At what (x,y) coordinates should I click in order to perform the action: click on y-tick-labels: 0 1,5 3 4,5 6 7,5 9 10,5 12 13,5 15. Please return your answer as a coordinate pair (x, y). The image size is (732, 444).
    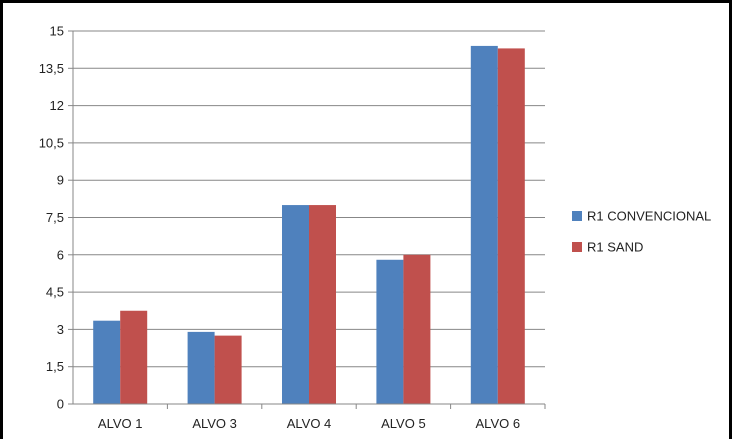
    Looking at the image, I should click on (51, 218).